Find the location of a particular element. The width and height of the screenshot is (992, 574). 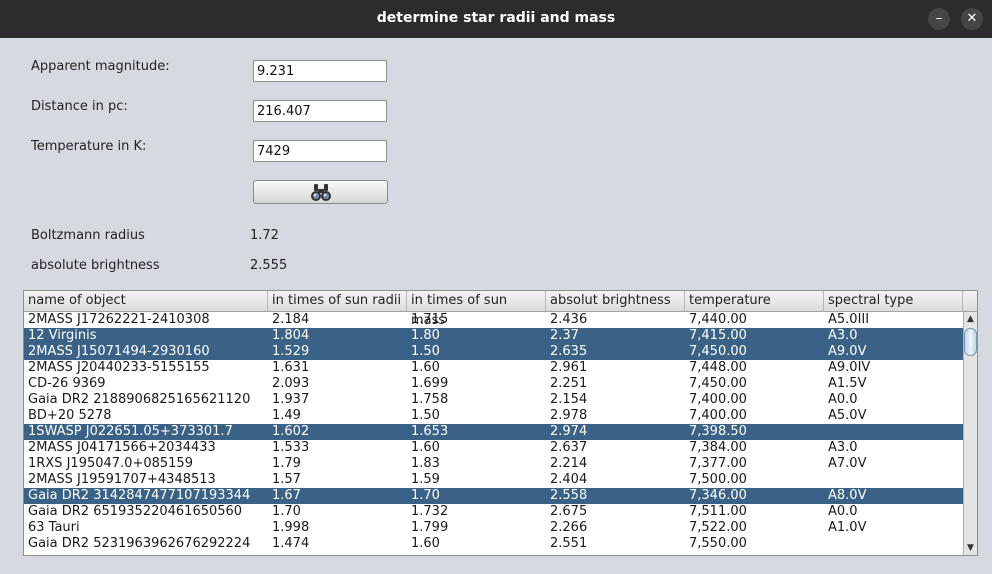

table-cell: 1.50 is located at coordinates (425, 415).